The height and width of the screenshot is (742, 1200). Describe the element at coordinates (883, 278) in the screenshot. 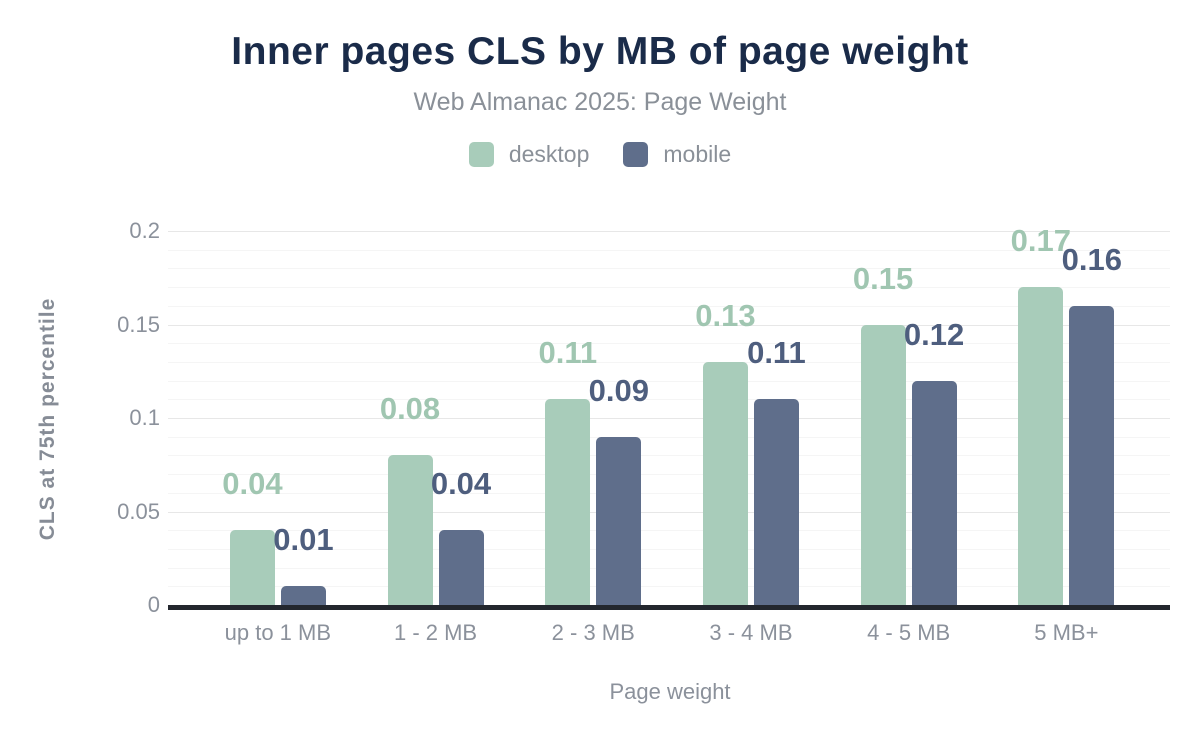

I see `value-label-desktop: 0.15` at that location.